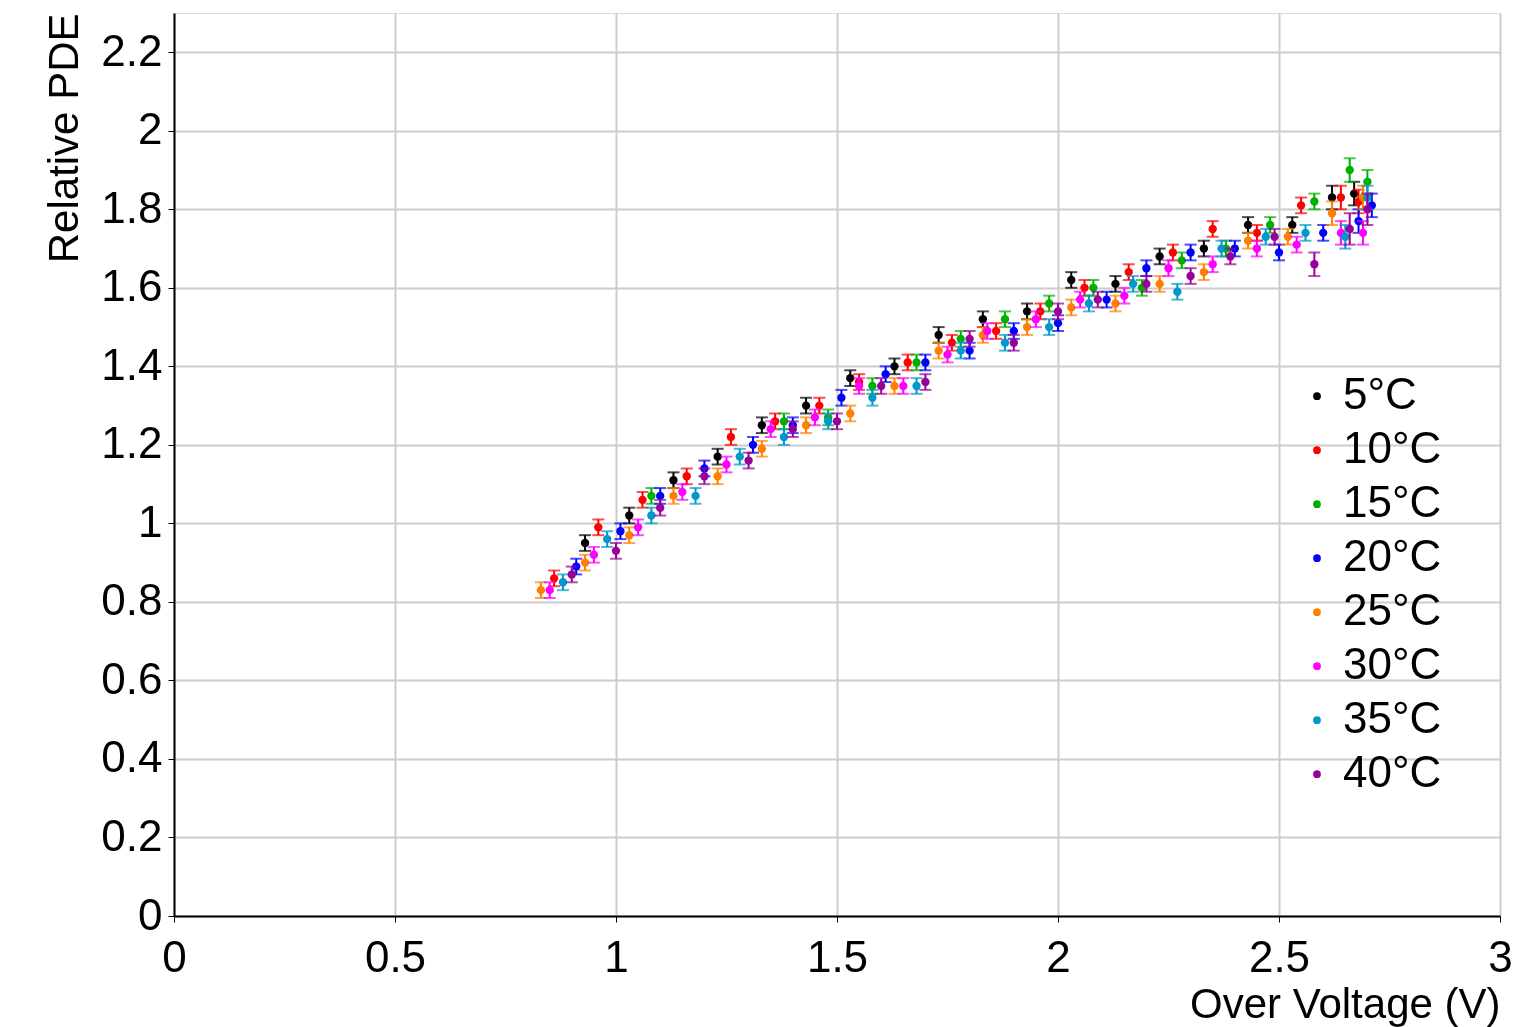 This screenshot has width=1532, height=1027. Describe the element at coordinates (1279, 956) in the screenshot. I see `x-tick-label: 2.5` at that location.